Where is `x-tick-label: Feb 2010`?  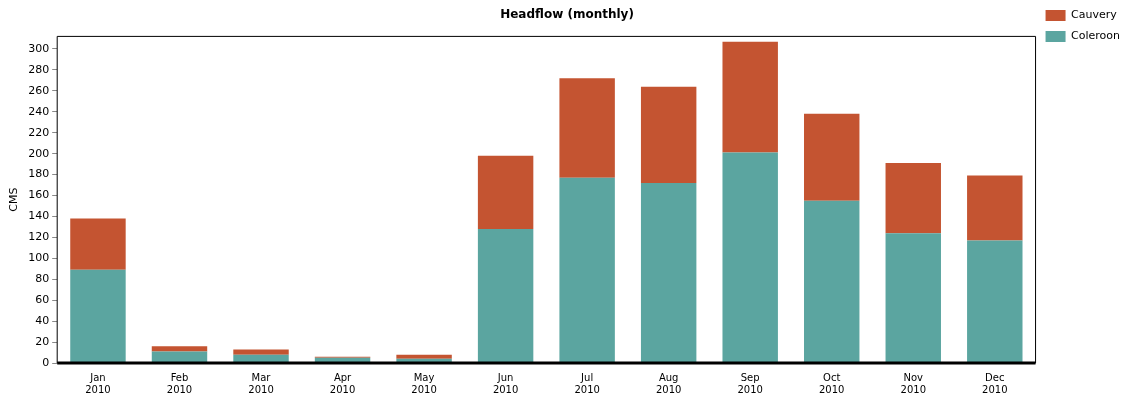
x-tick-label: Feb 2010 is located at coordinates (179, 383).